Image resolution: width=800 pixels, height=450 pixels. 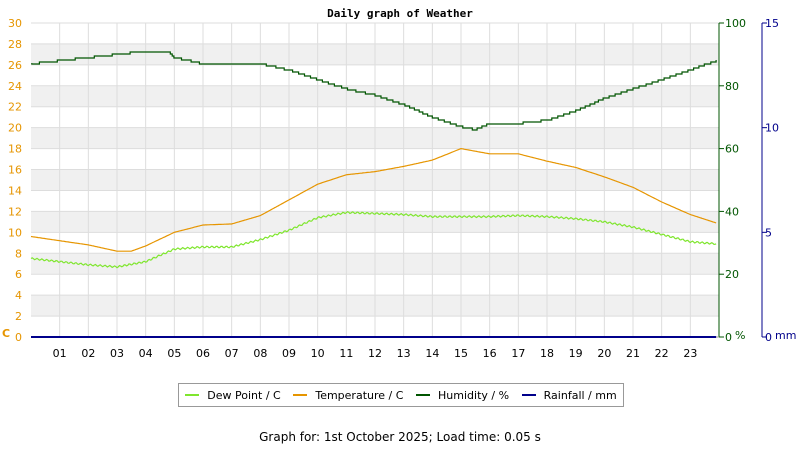 I want to click on left-tick-label: 18, so click(x=15, y=149).